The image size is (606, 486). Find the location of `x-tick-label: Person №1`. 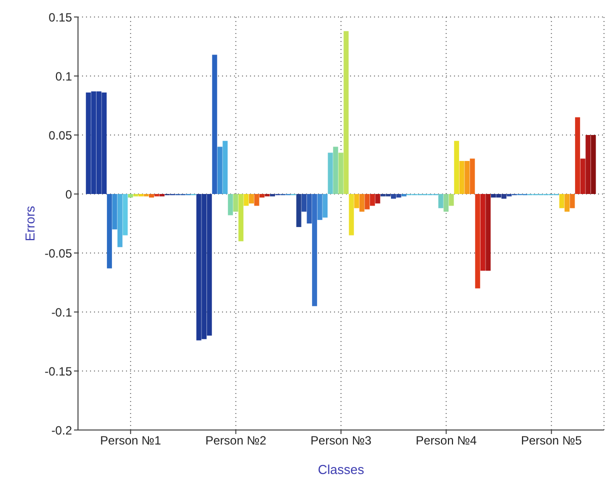

x-tick-label: Person №1 is located at coordinates (131, 441).